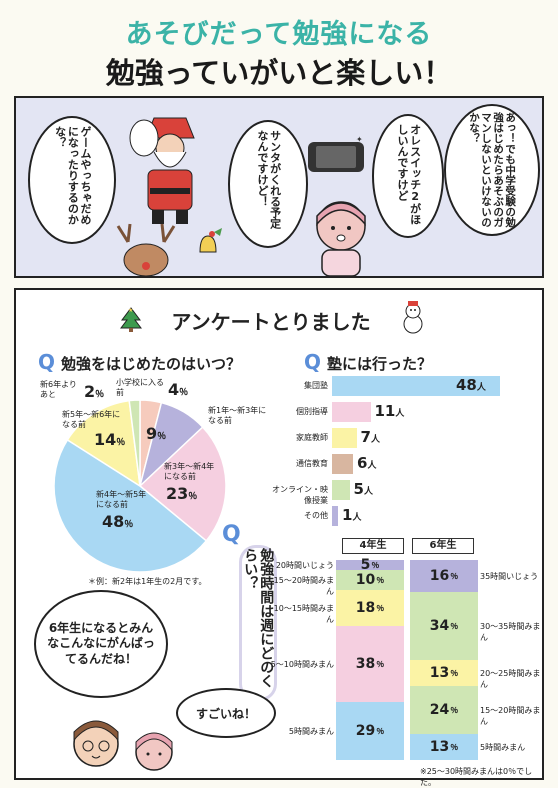  I want to click on stack-segment: 34 ％, so click(444, 626).